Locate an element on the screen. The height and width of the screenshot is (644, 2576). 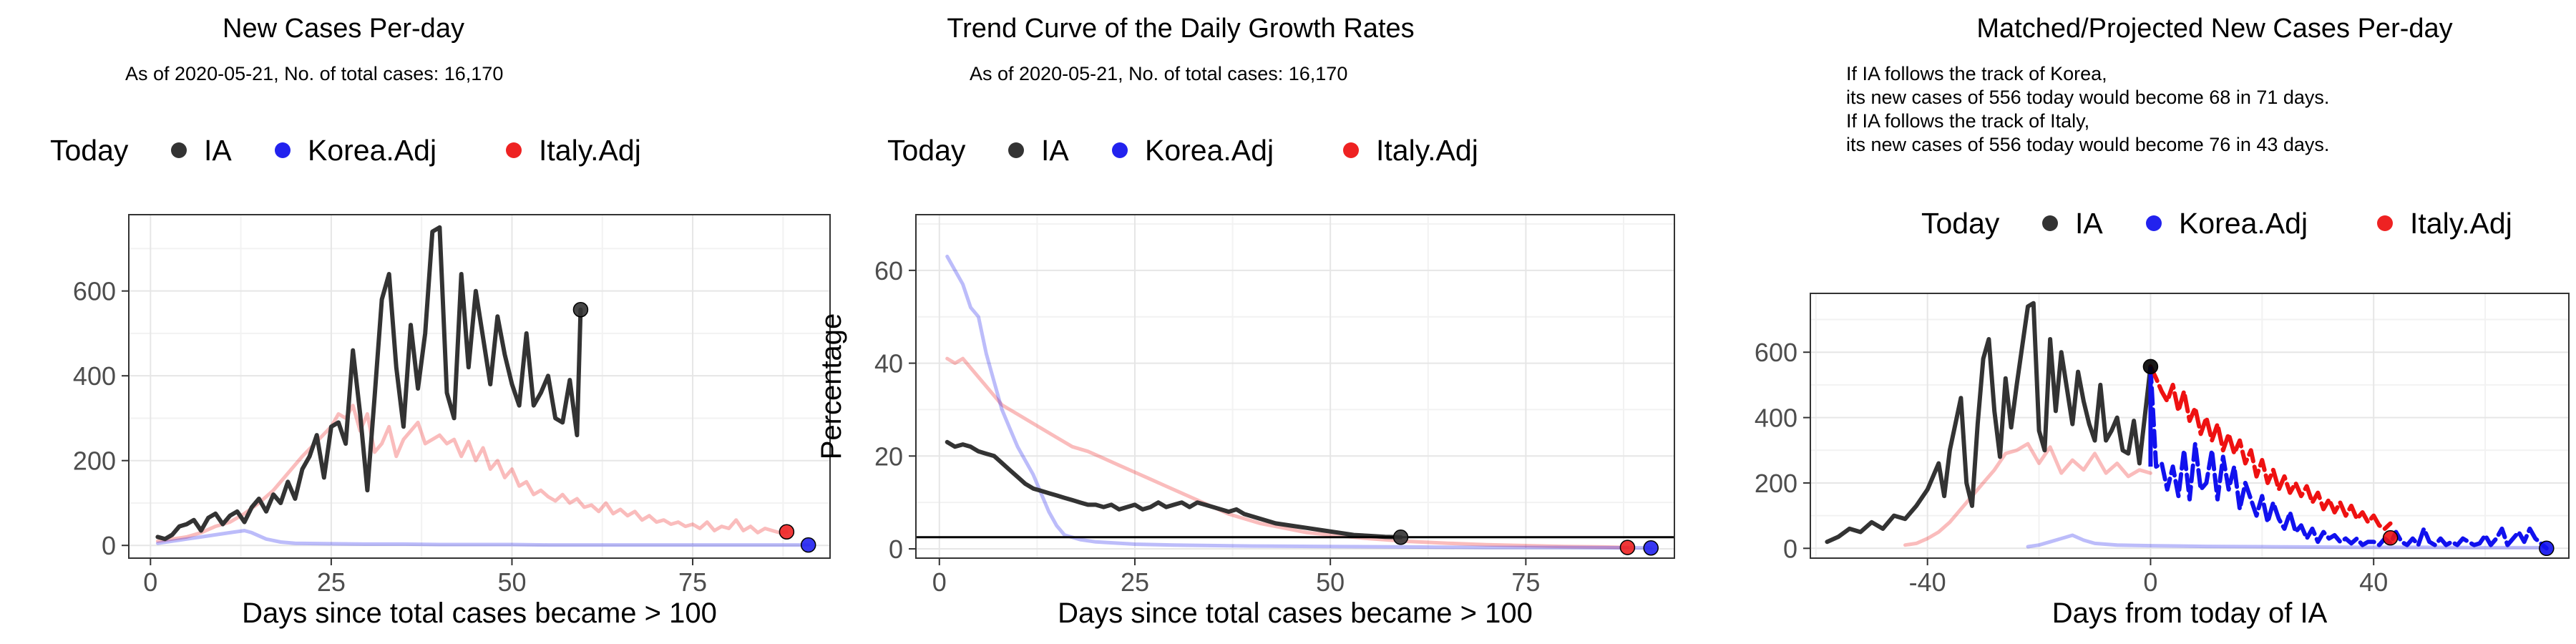
chart-title: New Cases Per-day is located at coordinates (343, 29).